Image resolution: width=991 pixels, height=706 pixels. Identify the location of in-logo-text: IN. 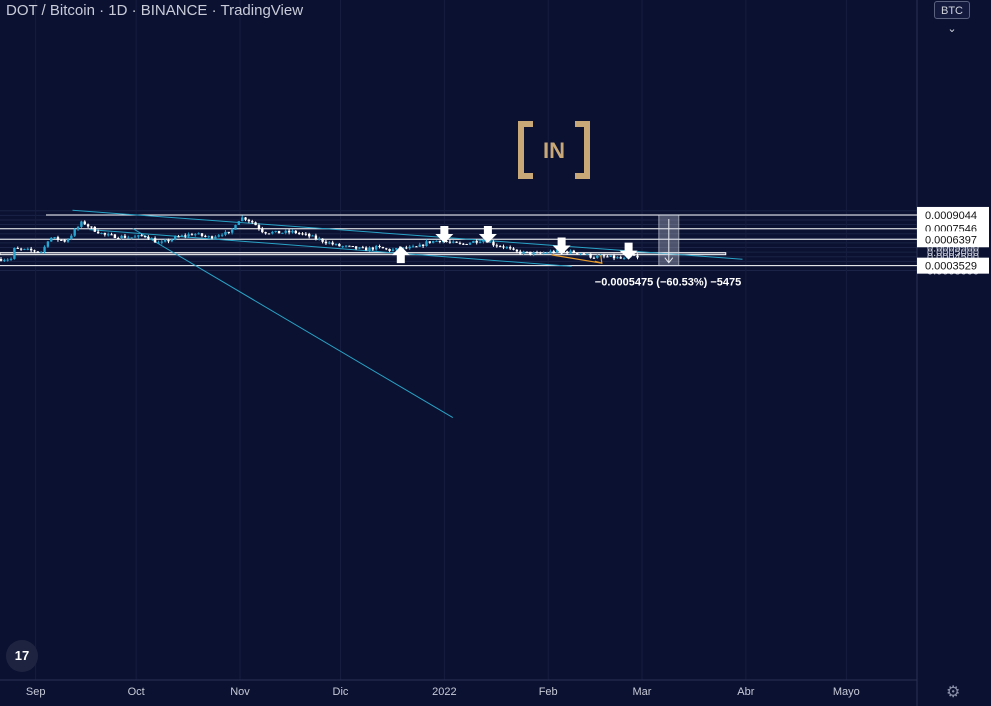
(554, 150).